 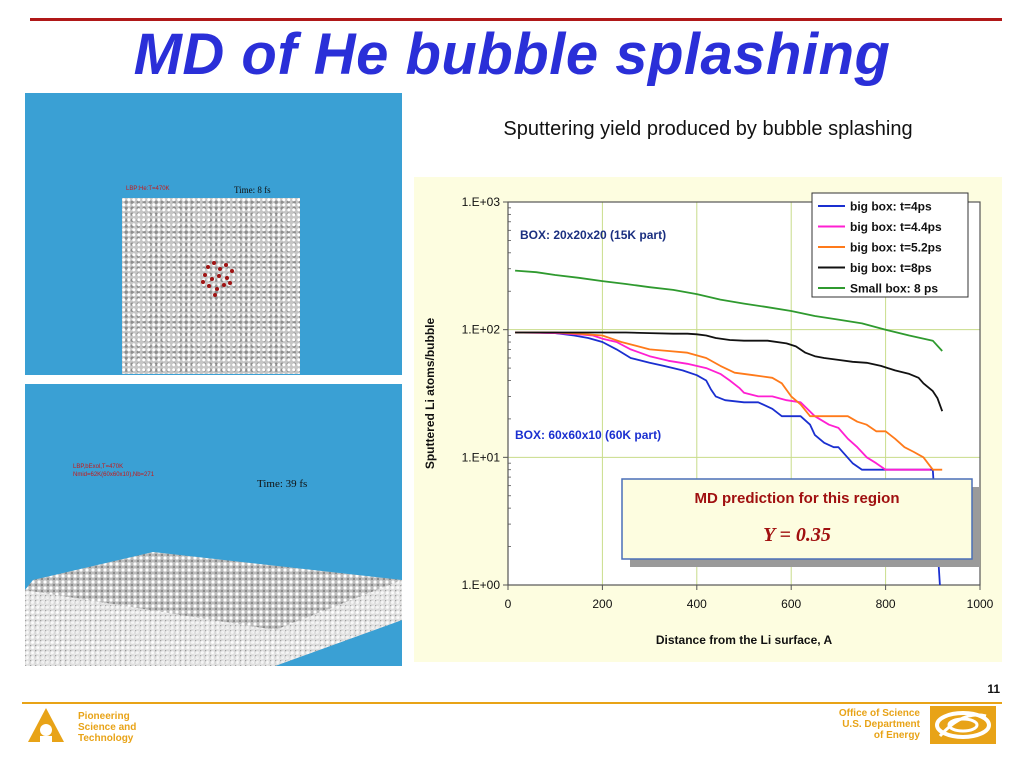 What do you see at coordinates (593, 235) in the screenshot?
I see `annotation-box-small: BOX: 20x20x20 (15K part)` at bounding box center [593, 235].